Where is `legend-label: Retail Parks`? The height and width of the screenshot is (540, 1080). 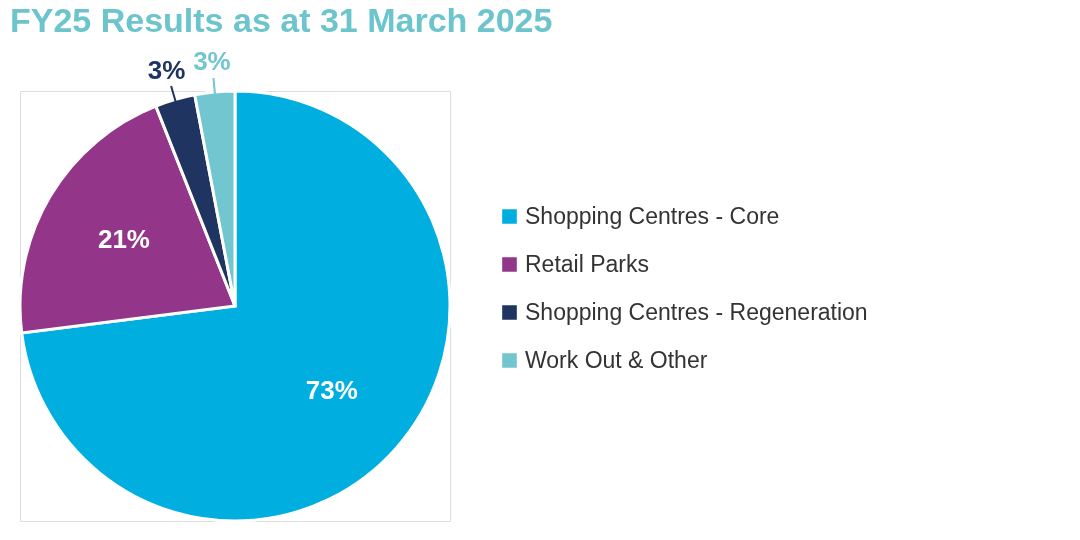
legend-label: Retail Parks is located at coordinates (587, 263).